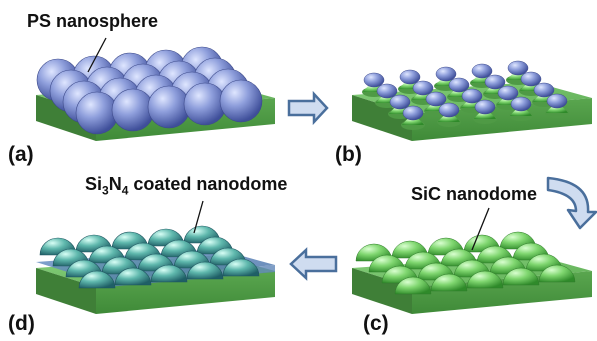 This screenshot has height=341, width=597. What do you see at coordinates (376, 323) in the screenshot?
I see `panel-label-c: (c)` at bounding box center [376, 323].